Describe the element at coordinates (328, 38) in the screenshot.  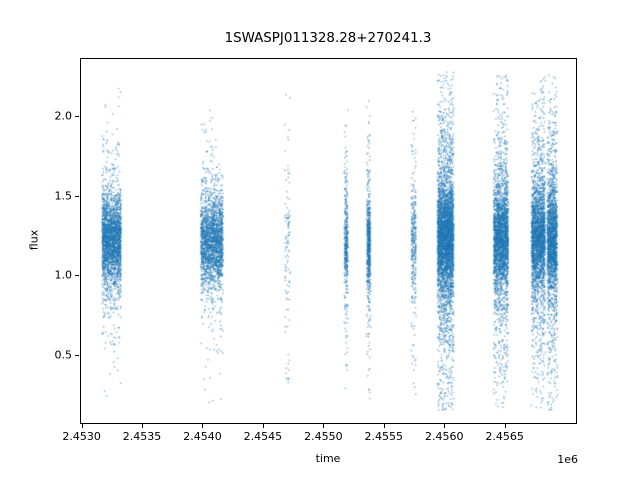
I see `chart-title: 1SWASPJ011328.28+270241.3` at that location.